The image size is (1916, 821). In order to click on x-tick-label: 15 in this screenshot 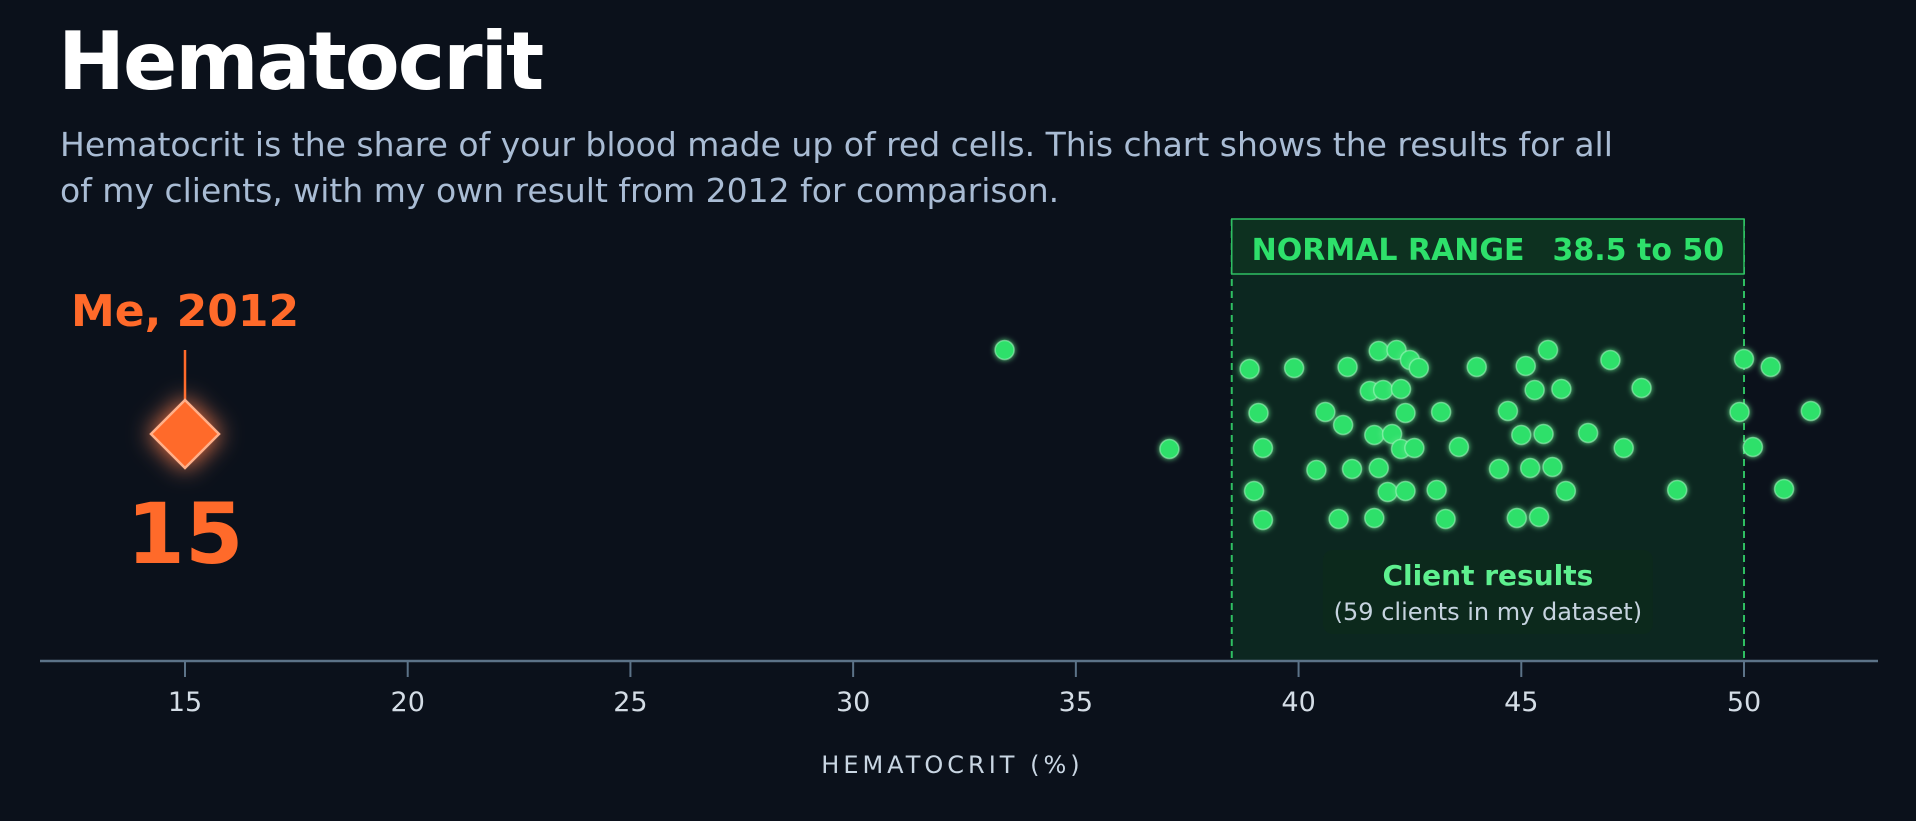, I will do `click(185, 702)`.